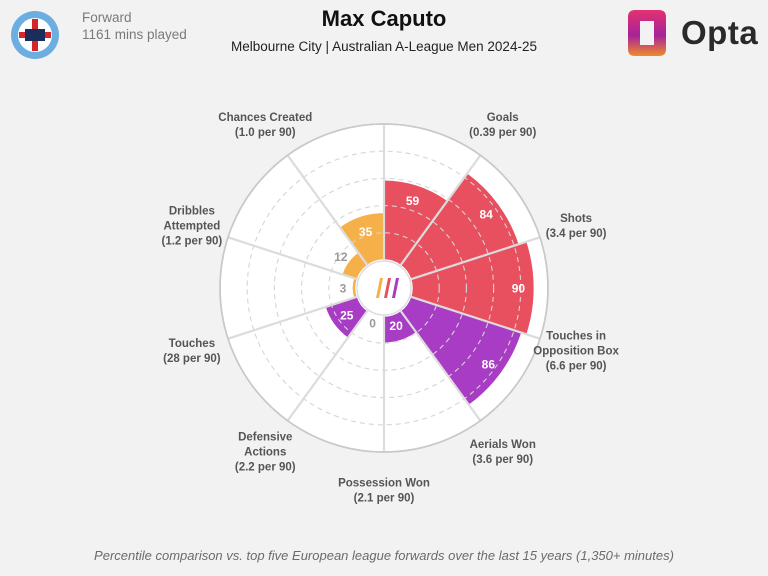 The image size is (768, 576). I want to click on category-name: Actions, so click(265, 452).